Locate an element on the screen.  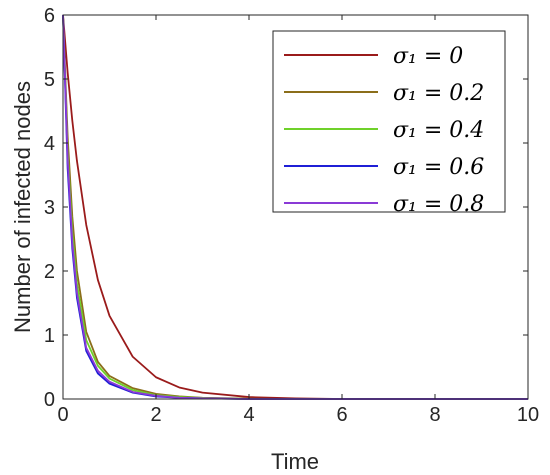
legend-label-4: σ₁ = 0.8 is located at coordinates (438, 204).